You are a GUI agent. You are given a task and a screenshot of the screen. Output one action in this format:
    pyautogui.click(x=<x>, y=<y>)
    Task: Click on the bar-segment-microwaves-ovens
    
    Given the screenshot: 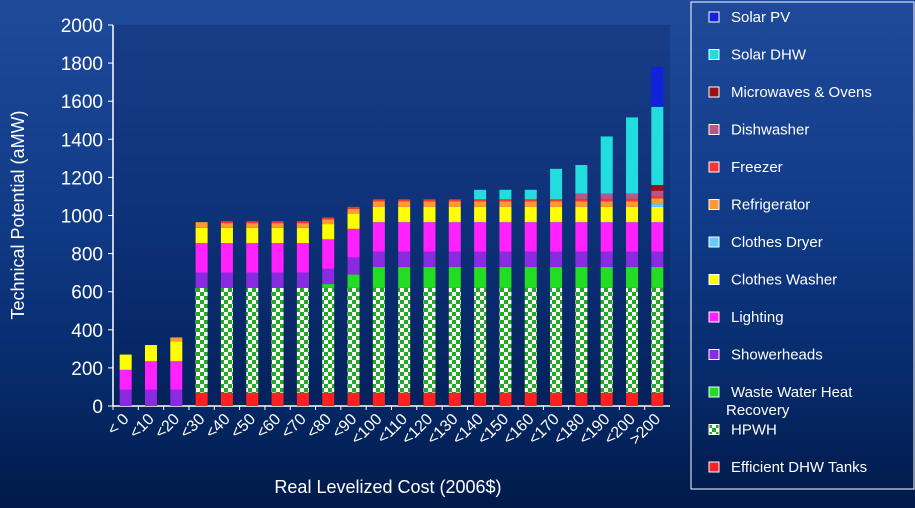 What is the action you would take?
    pyautogui.click(x=657, y=188)
    